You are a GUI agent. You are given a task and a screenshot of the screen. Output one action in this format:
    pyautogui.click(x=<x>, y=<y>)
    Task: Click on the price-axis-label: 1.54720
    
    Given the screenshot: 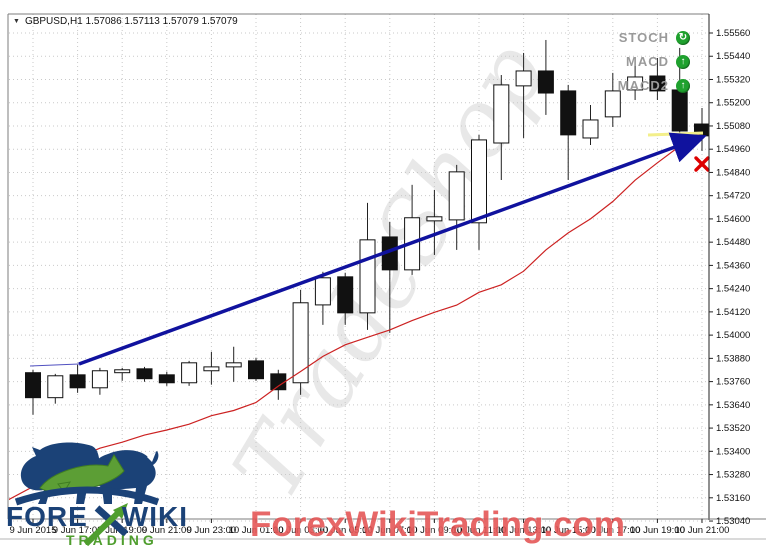 What is the action you would take?
    pyautogui.click(x=733, y=196)
    